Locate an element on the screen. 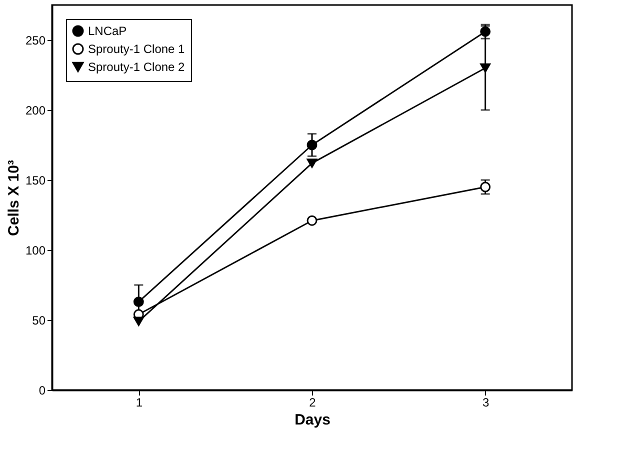 This screenshot has height=459, width=642. x-tick-label: 1 is located at coordinates (139, 403).